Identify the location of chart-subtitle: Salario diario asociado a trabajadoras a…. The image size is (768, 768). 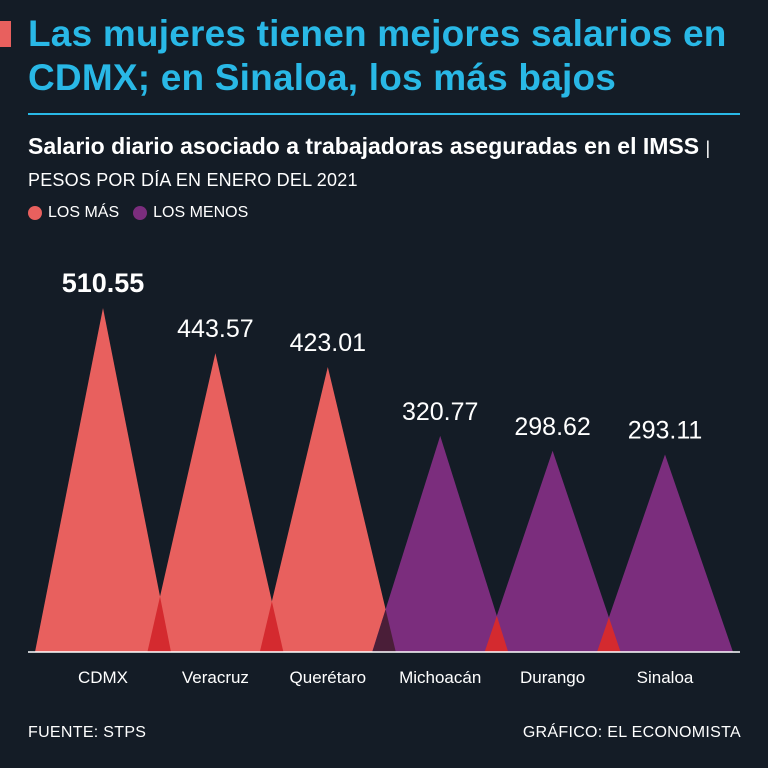
(388, 163).